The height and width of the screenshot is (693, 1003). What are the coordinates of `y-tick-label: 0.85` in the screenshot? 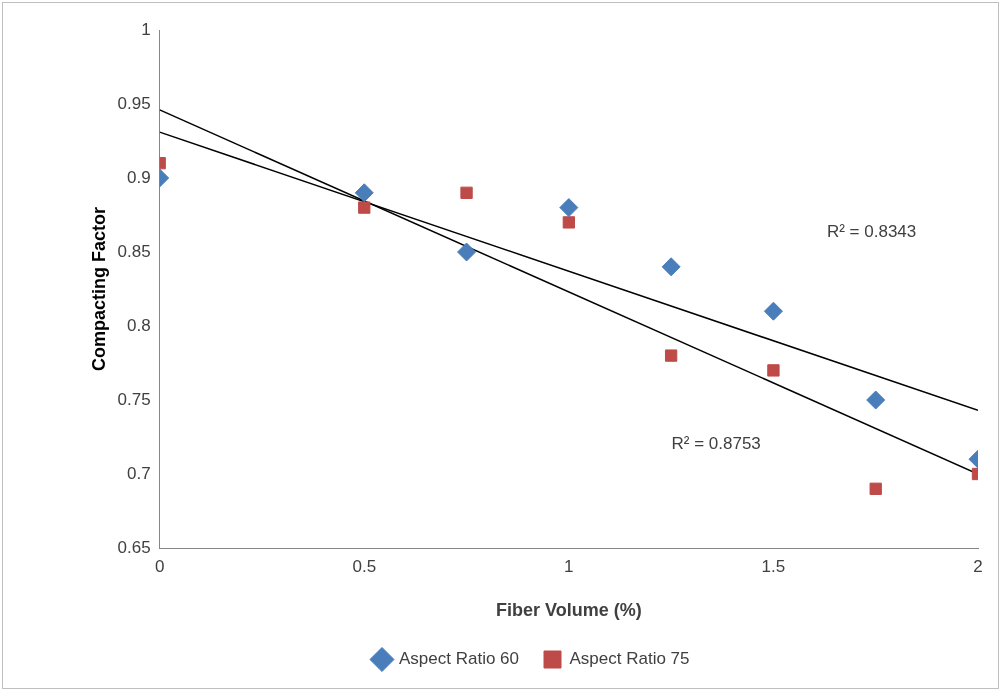 It's located at (134, 251).